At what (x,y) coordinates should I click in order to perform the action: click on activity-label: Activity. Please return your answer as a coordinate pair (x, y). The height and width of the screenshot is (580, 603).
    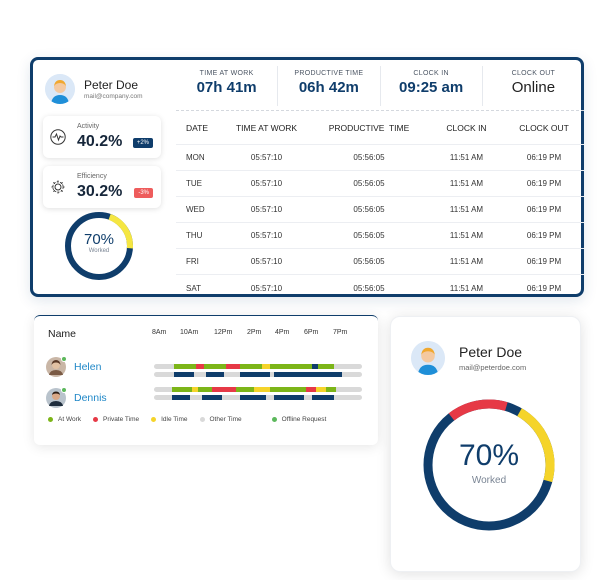
    Looking at the image, I should click on (88, 126).